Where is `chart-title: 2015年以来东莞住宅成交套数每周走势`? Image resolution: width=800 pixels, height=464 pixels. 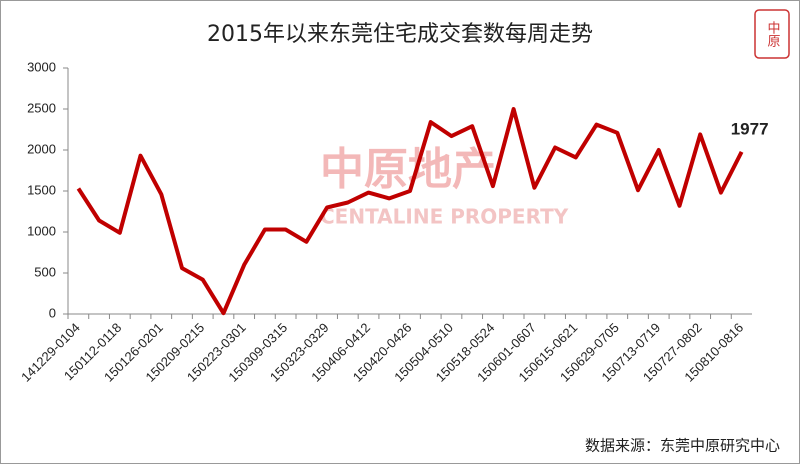
chart-title: 2015年以来东莞住宅成交套数每周走势 is located at coordinates (400, 34).